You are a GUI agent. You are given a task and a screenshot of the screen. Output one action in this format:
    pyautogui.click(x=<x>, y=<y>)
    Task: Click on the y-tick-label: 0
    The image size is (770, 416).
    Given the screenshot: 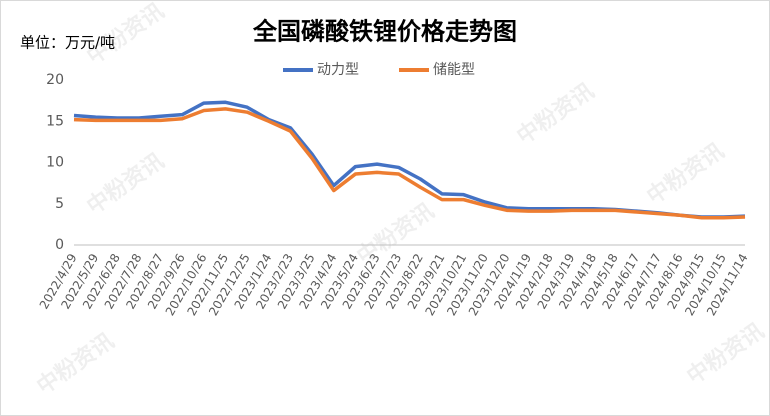 What is the action you would take?
    pyautogui.click(x=59, y=245)
    